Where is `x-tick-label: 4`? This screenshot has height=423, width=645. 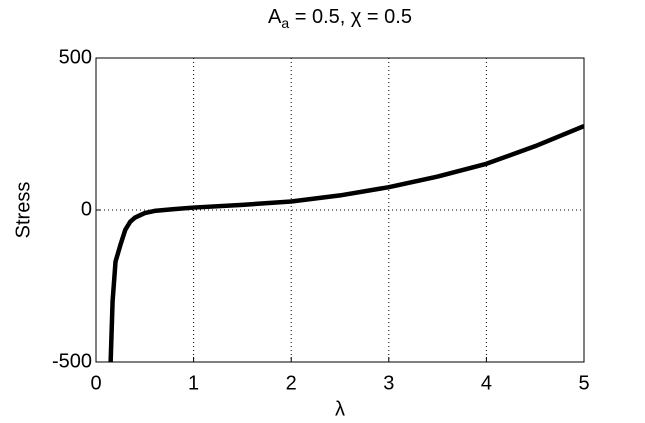
x-tick-label: 4 is located at coordinates (486, 383).